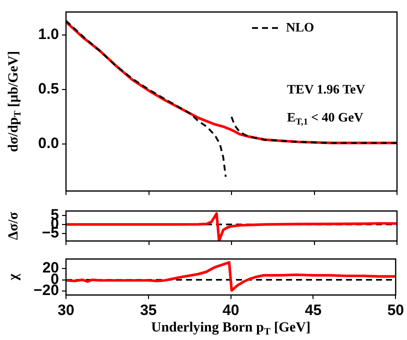  I want to click on annotation: TEV 1.96 TeV, so click(326, 88).